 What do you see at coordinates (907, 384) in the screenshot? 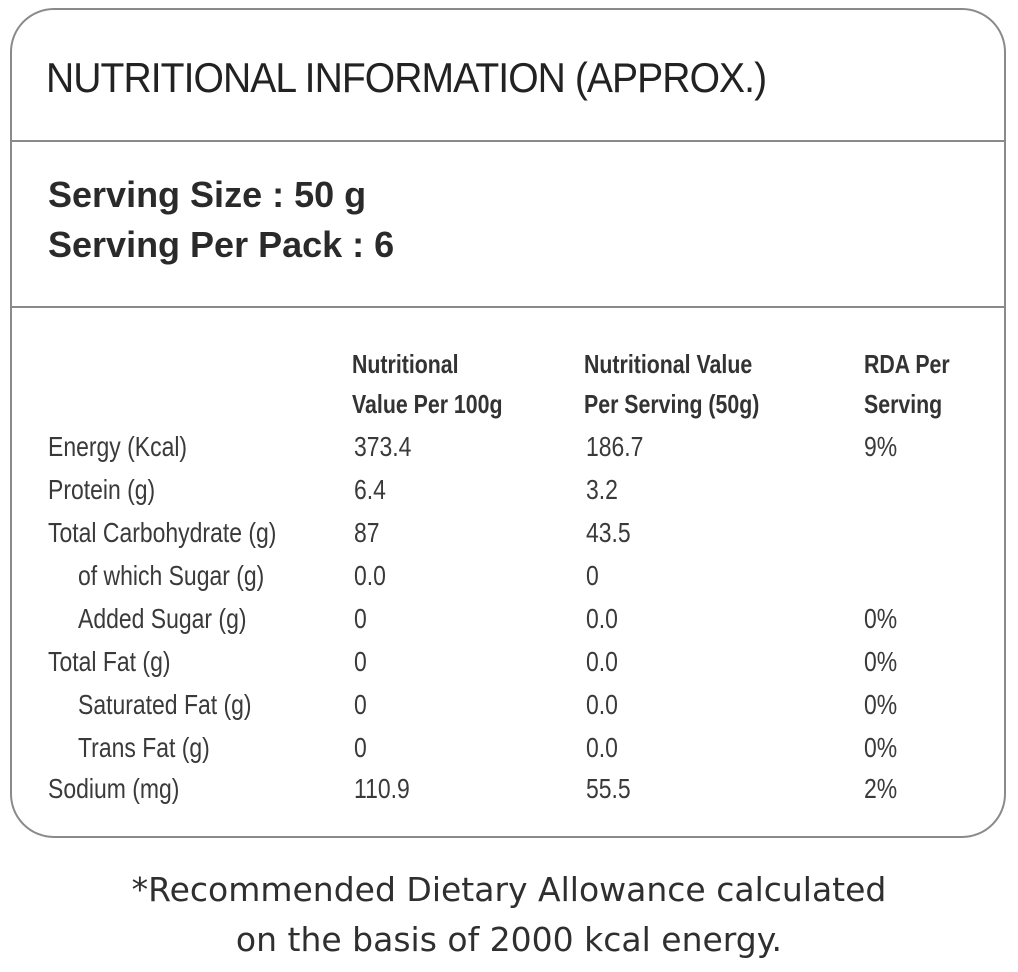
I see `header-rda: RDA Per Serving` at bounding box center [907, 384].